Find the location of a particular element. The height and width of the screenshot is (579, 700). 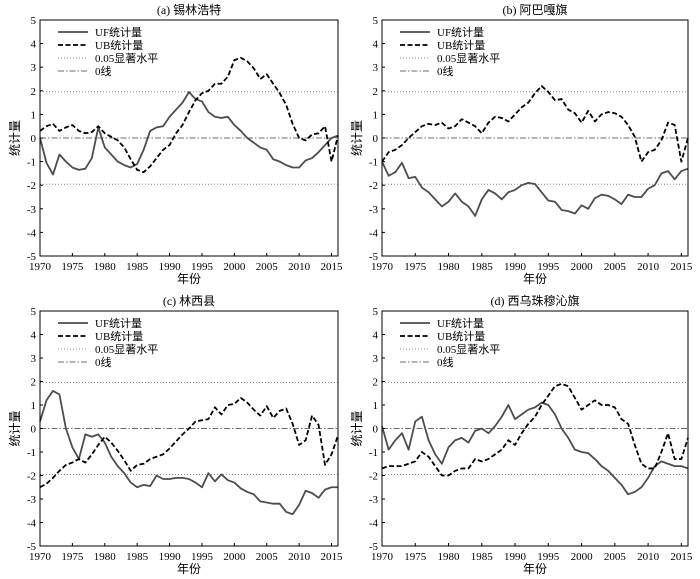

x-tick-label: 1970 is located at coordinates (40, 557).